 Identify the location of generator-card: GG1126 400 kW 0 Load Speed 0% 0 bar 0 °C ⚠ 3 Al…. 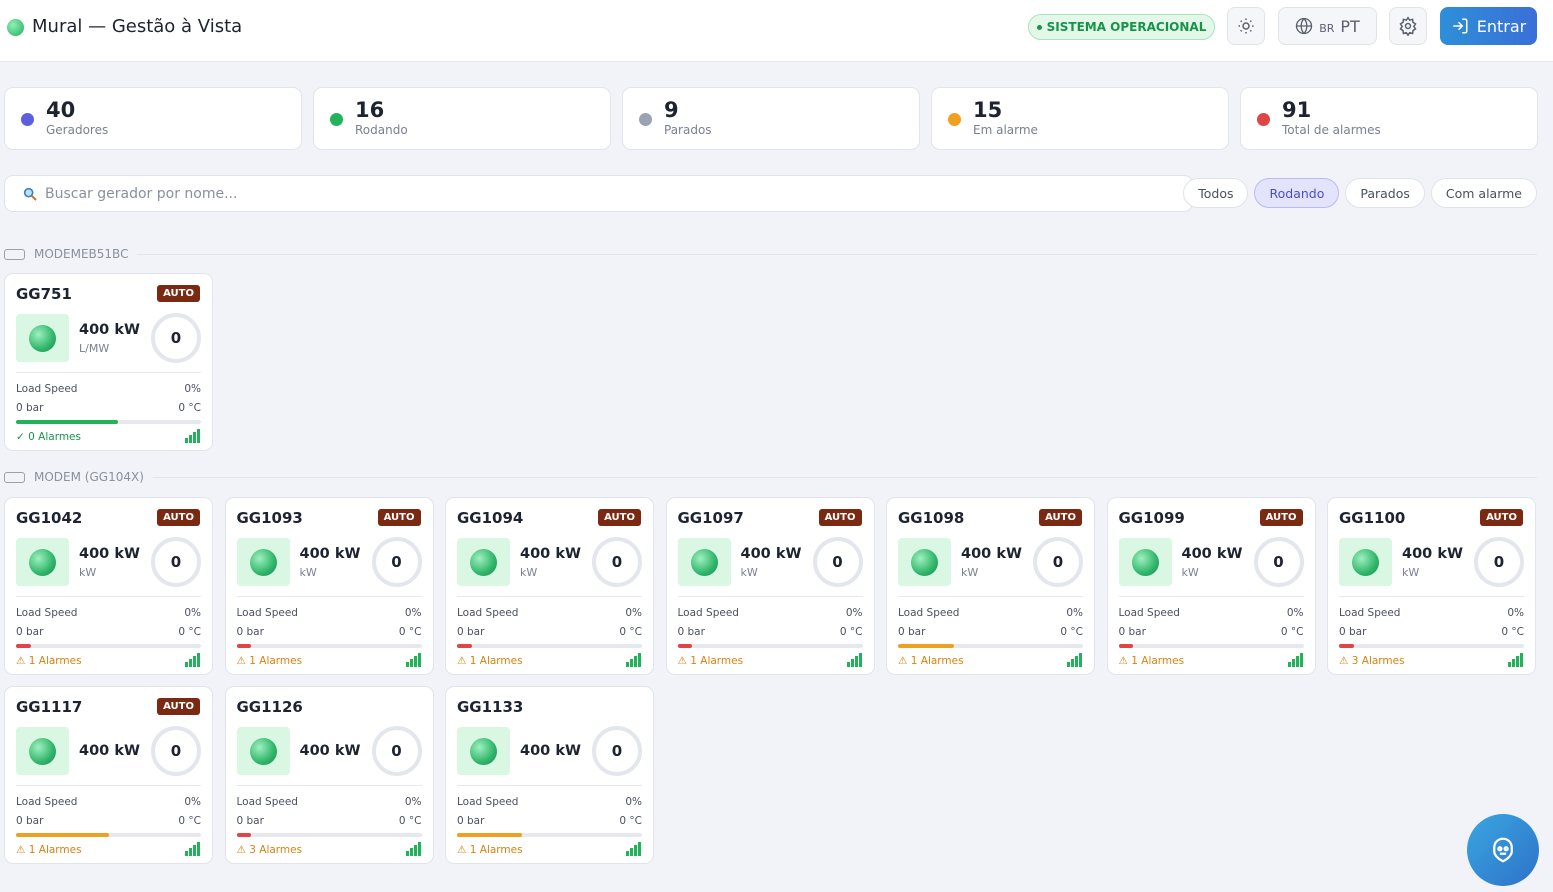
(329, 775).